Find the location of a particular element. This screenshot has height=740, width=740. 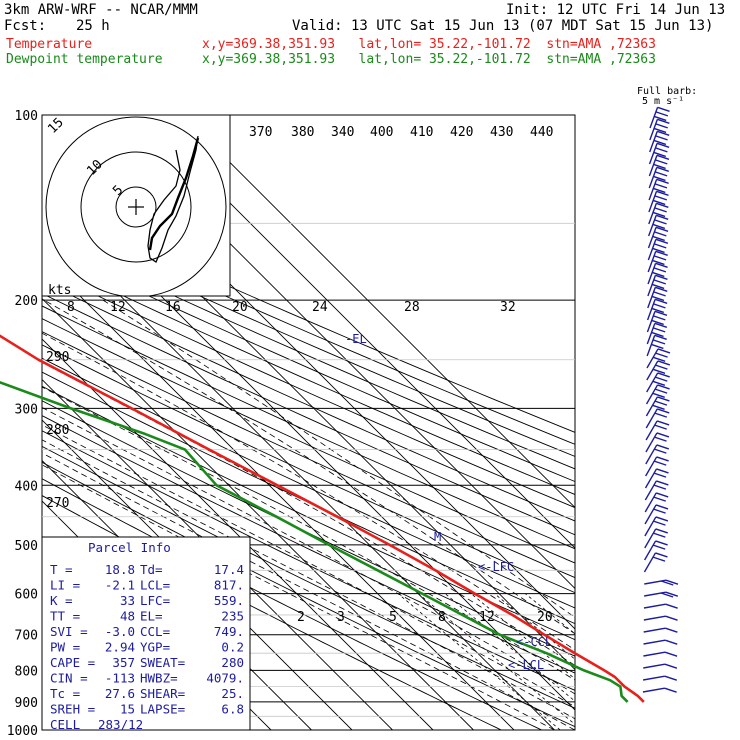

parcel-label-shear: SHEAR= is located at coordinates (162, 693).